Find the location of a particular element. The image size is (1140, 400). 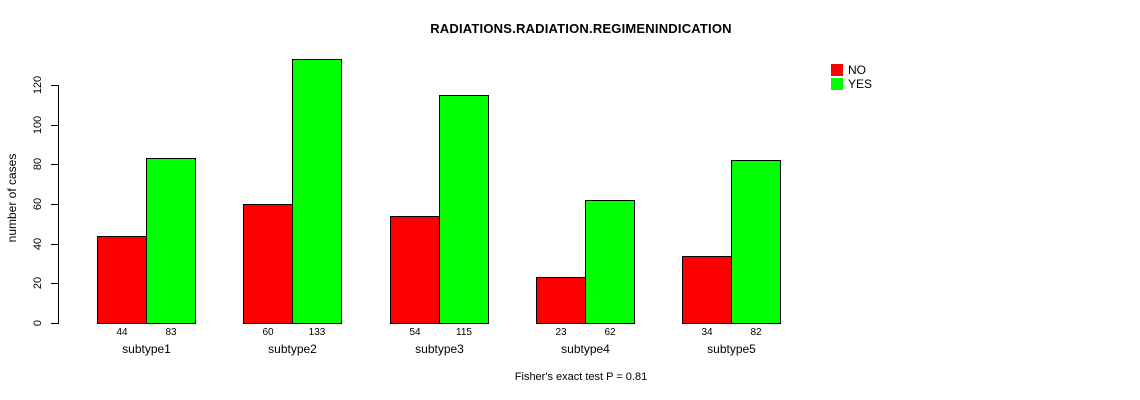

y-axis-tick-label: 80 is located at coordinates (38, 164).